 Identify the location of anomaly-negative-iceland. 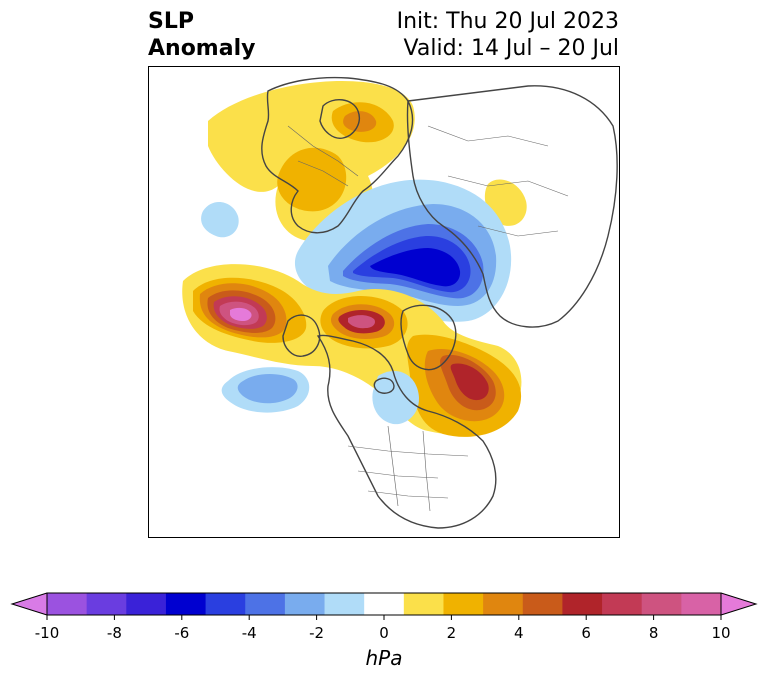
(395, 398).